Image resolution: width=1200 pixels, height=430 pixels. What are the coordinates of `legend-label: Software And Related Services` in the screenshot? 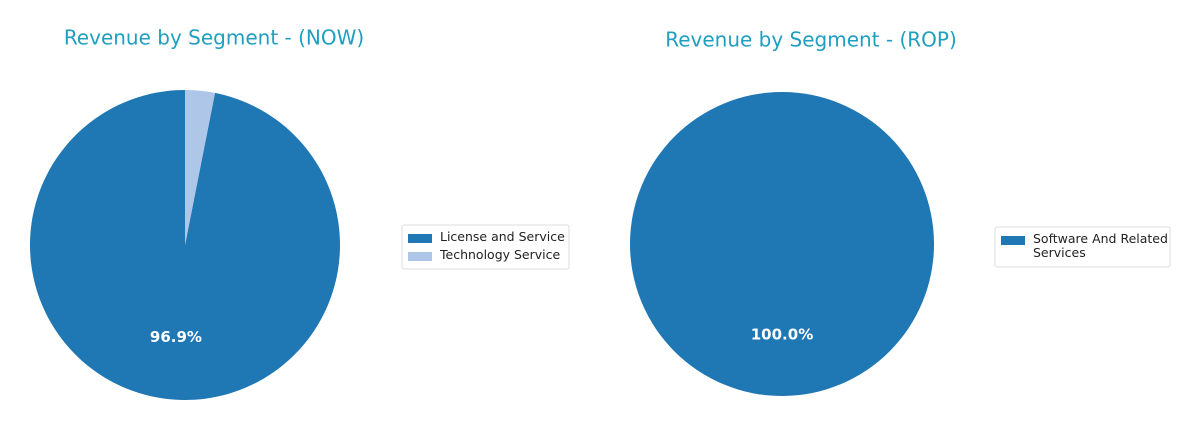 It's located at (1100, 246).